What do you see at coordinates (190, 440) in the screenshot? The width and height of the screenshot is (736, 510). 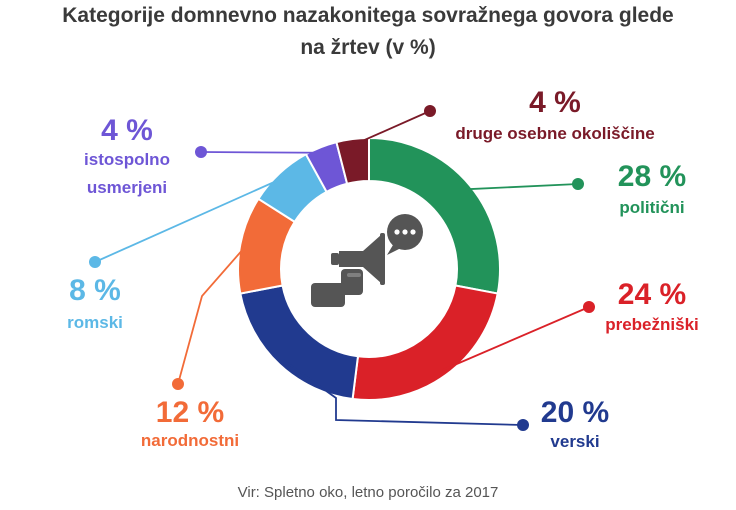 I see `category-label-narodnostni: narodnostni` at bounding box center [190, 440].